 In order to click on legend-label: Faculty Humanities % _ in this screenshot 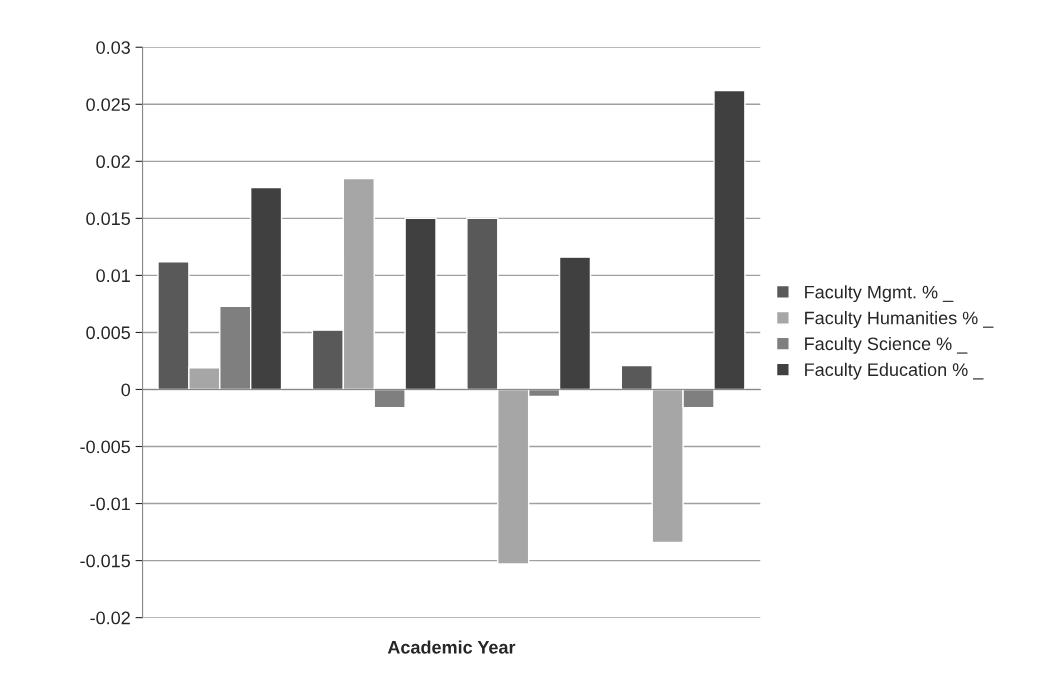, I will do `click(899, 319)`.